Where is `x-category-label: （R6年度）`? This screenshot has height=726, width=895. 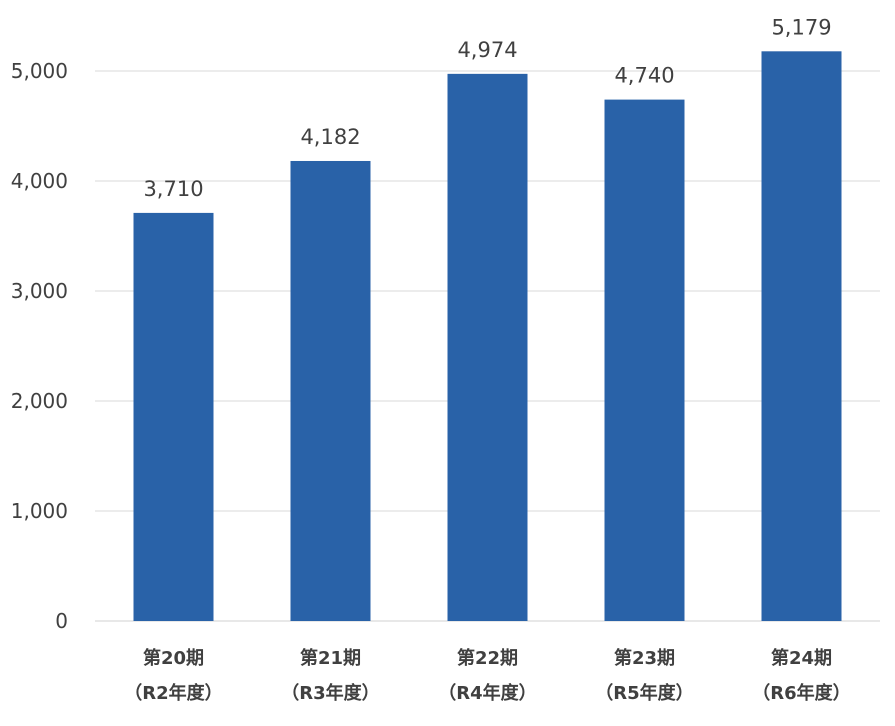 x-category-label: （R6年度） is located at coordinates (801, 693).